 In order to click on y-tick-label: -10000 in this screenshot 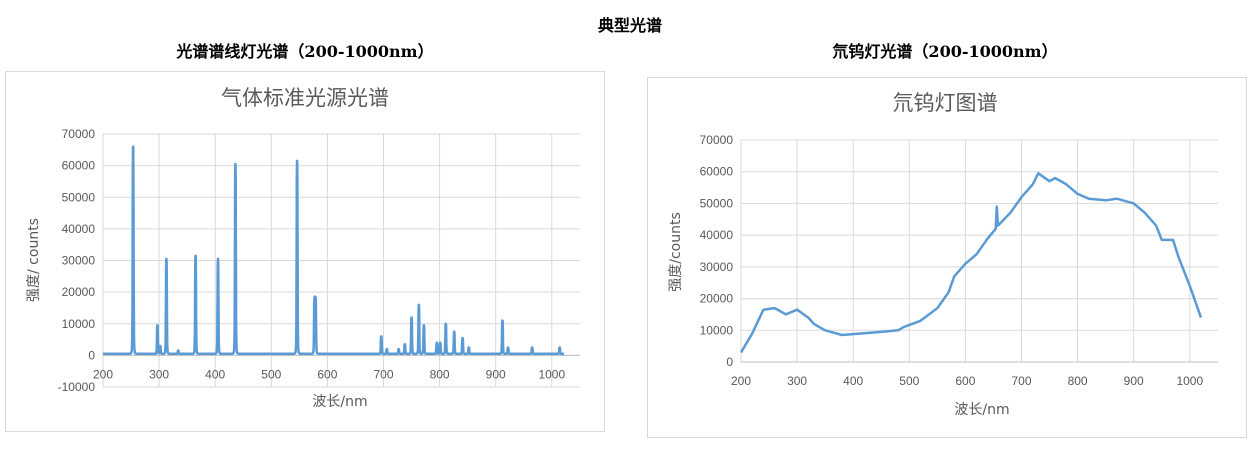, I will do `click(77, 387)`.